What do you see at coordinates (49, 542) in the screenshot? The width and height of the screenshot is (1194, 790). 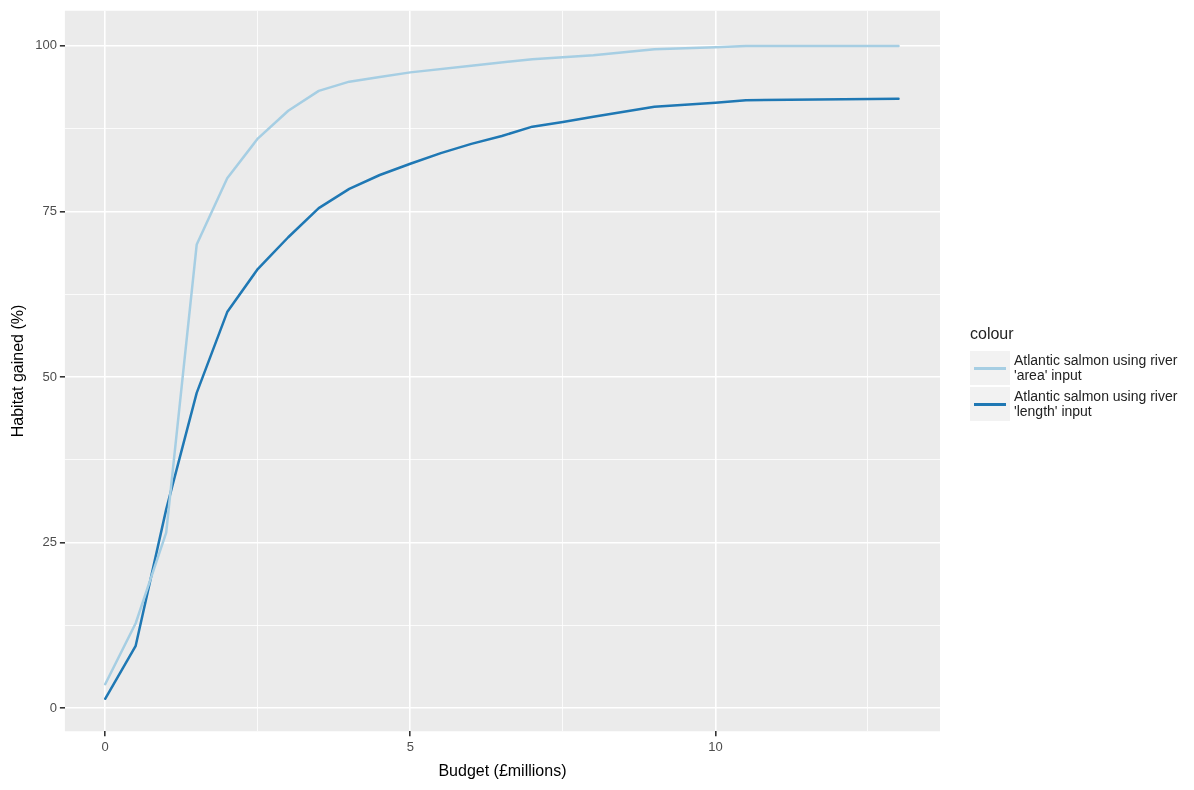 I see `y-tick-label: 25` at bounding box center [49, 542].